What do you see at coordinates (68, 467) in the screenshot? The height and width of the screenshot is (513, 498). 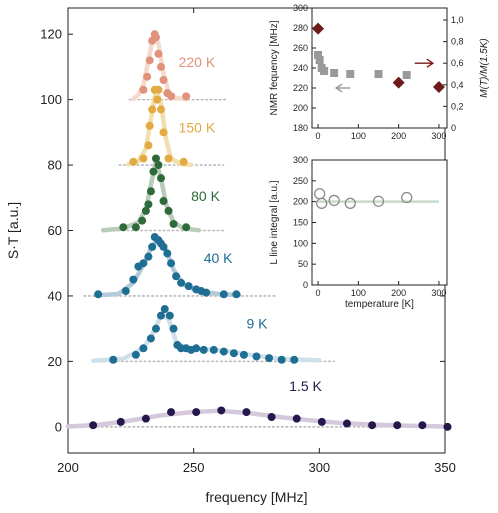 I see `x-tick-label: 200` at bounding box center [68, 467].